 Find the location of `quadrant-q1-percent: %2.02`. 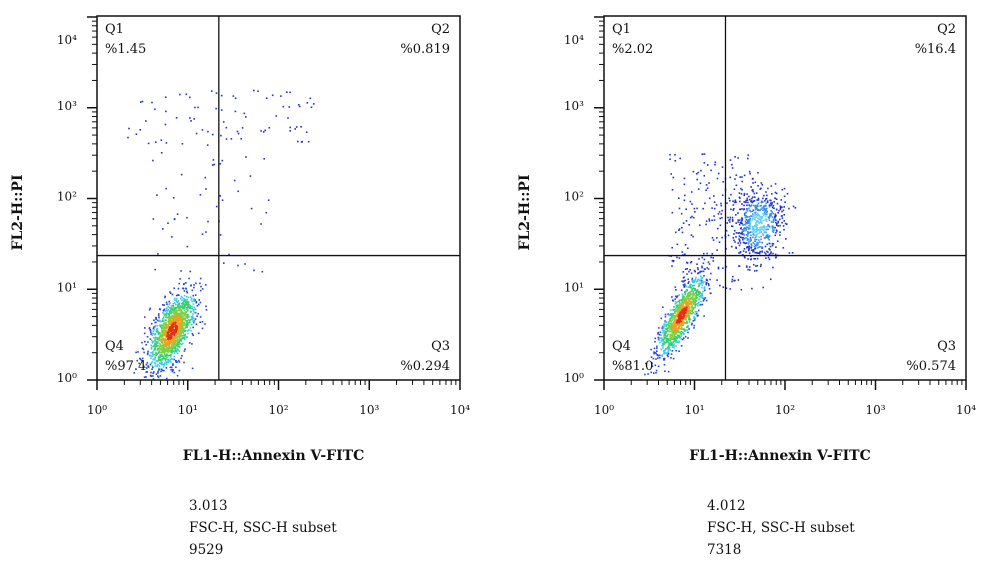

quadrant-q1-percent: %2.02 is located at coordinates (632, 49).